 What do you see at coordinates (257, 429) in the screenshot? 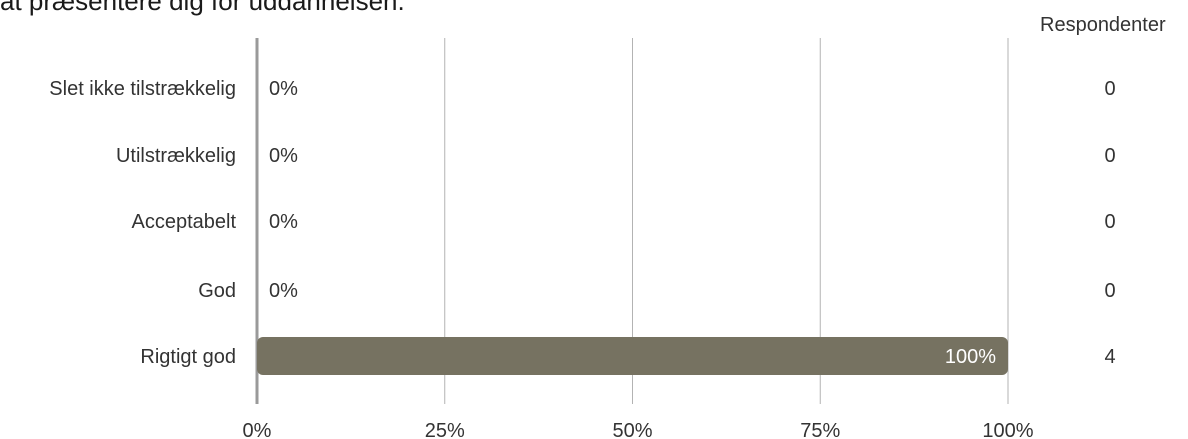
I see `x-tick-label: 0%` at bounding box center [257, 429].